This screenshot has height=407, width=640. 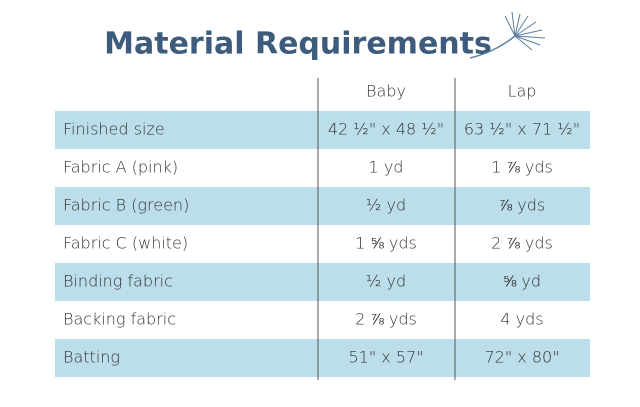 I want to click on row-label: Binding fabric, so click(x=118, y=281).